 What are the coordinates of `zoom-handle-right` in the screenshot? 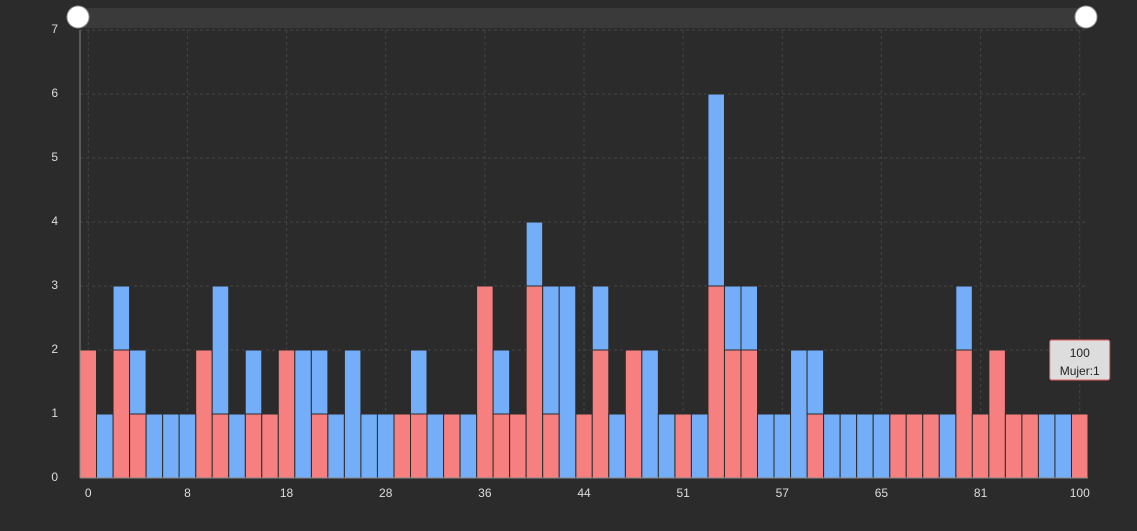 It's located at (1086, 17).